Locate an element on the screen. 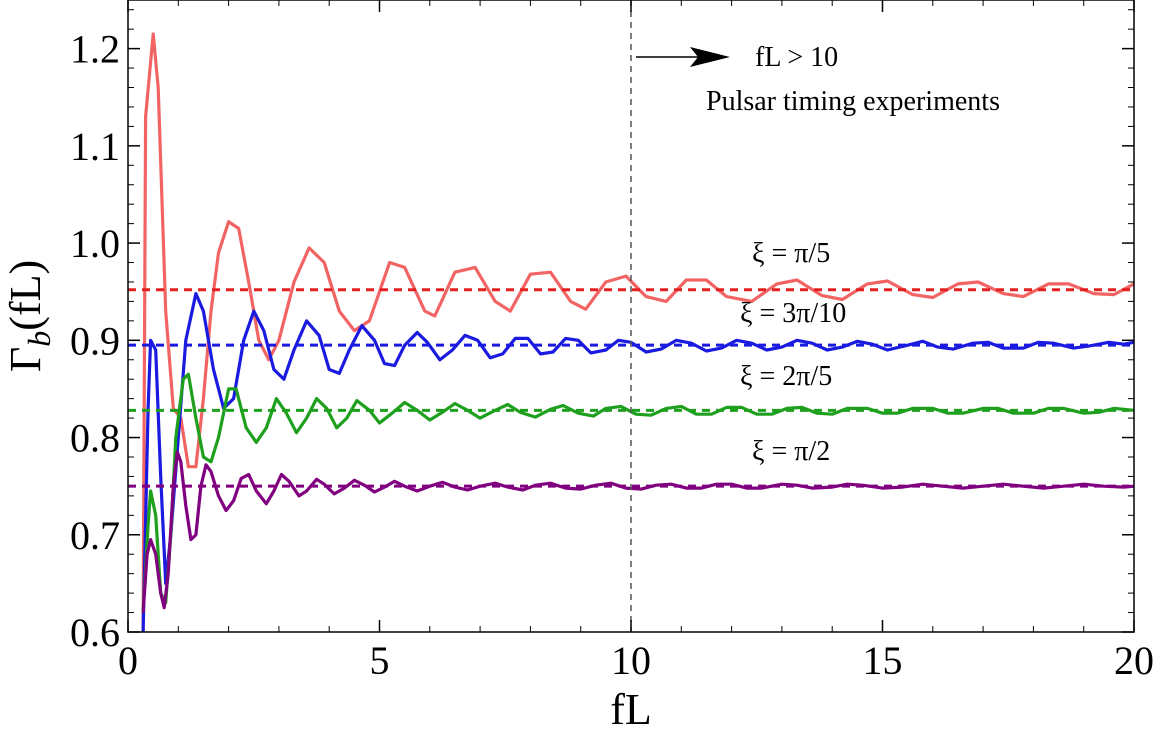 Image resolution: width=1166 pixels, height=732 pixels. y-axis-title: Γb(fL) is located at coordinates (29, 316).